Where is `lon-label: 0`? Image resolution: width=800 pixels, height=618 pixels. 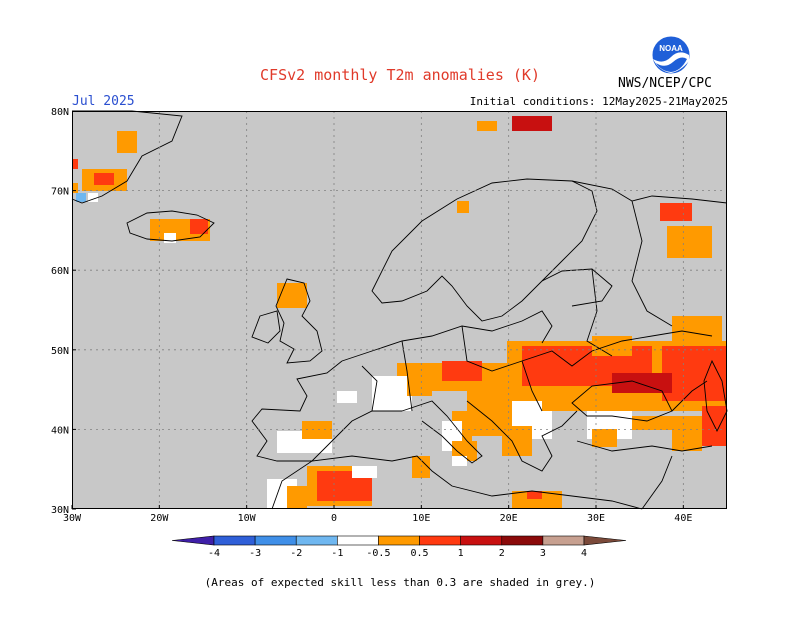 lon-label: 0 is located at coordinates (334, 518).